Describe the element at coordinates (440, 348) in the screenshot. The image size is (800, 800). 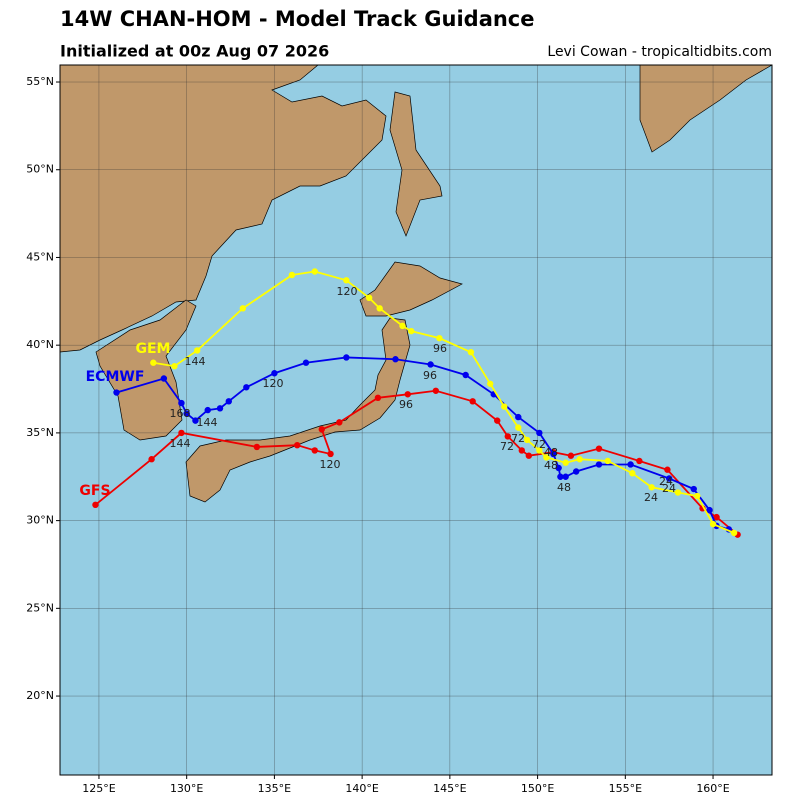
I see `hour-label: 96` at that location.